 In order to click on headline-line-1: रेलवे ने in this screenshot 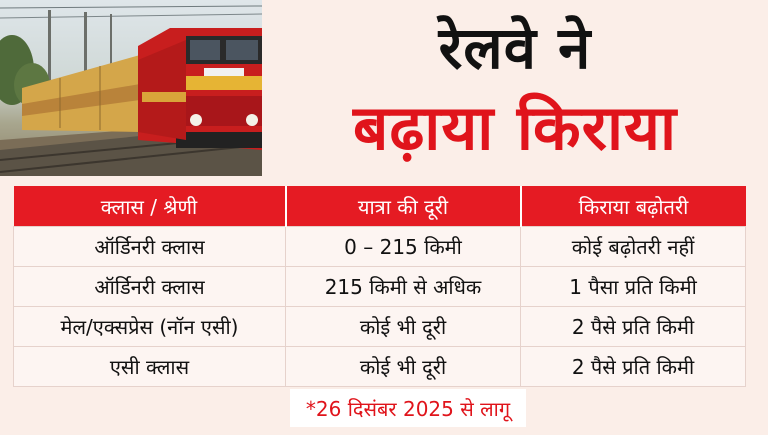, I will do `click(515, 48)`.